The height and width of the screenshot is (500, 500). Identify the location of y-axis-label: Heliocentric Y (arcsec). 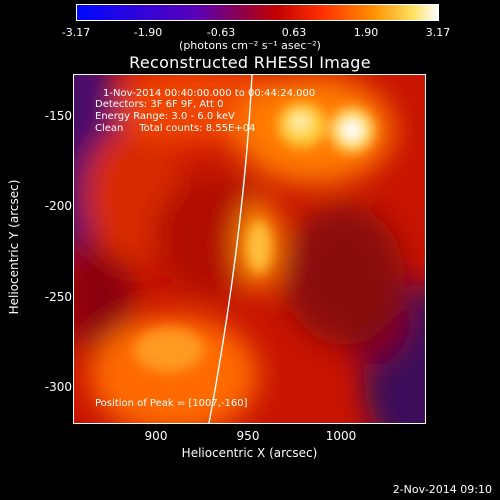
(14, 247).